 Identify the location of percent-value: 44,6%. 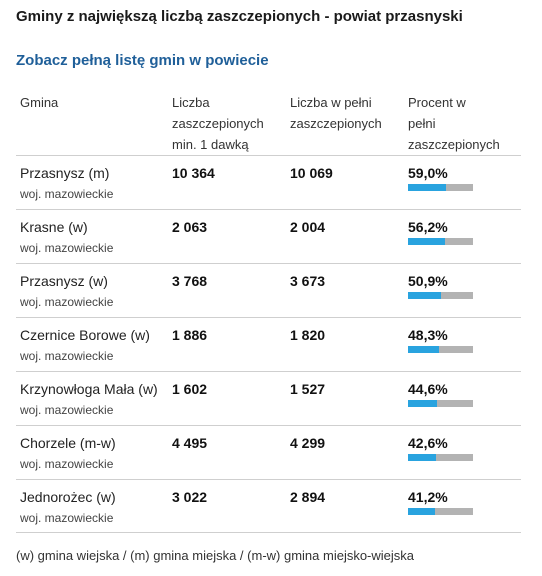
(428, 389).